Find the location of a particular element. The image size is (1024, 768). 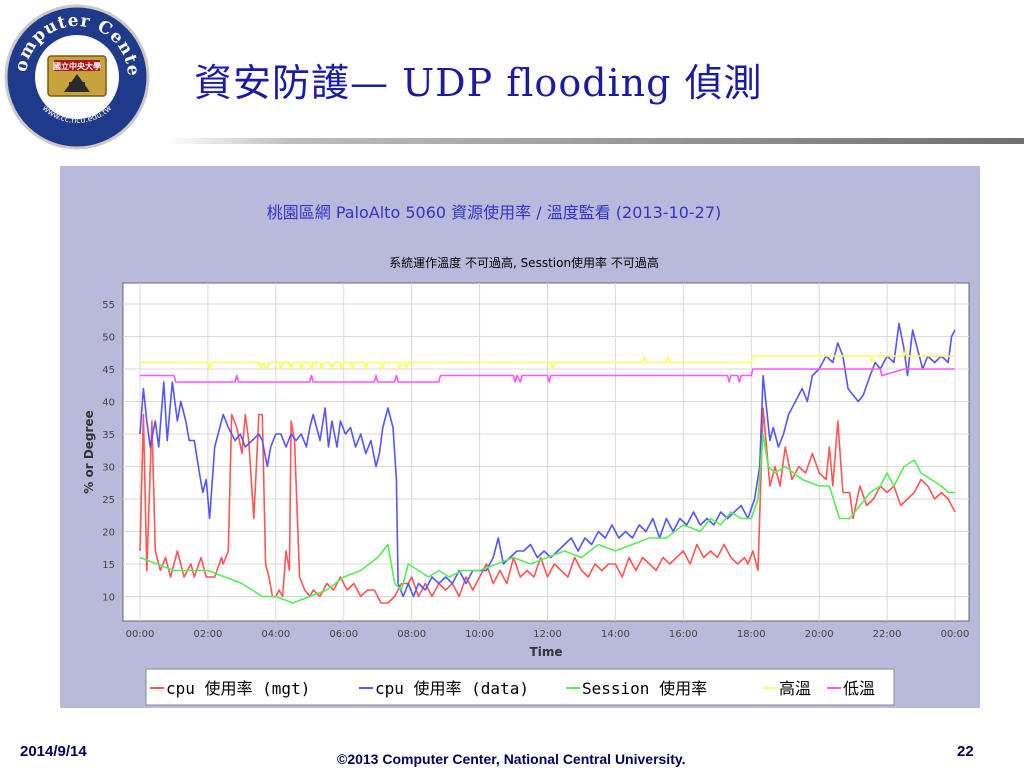

y-tick-label: 55 is located at coordinates (108, 305).